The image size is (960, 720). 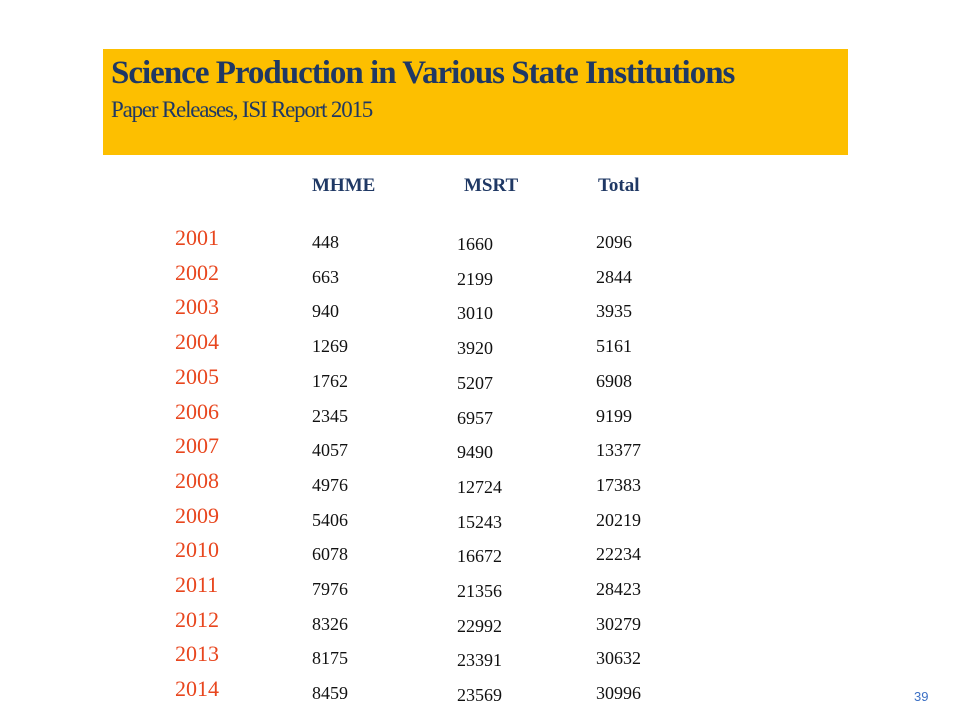 What do you see at coordinates (614, 346) in the screenshot?
I see `total-cell: 5161` at bounding box center [614, 346].